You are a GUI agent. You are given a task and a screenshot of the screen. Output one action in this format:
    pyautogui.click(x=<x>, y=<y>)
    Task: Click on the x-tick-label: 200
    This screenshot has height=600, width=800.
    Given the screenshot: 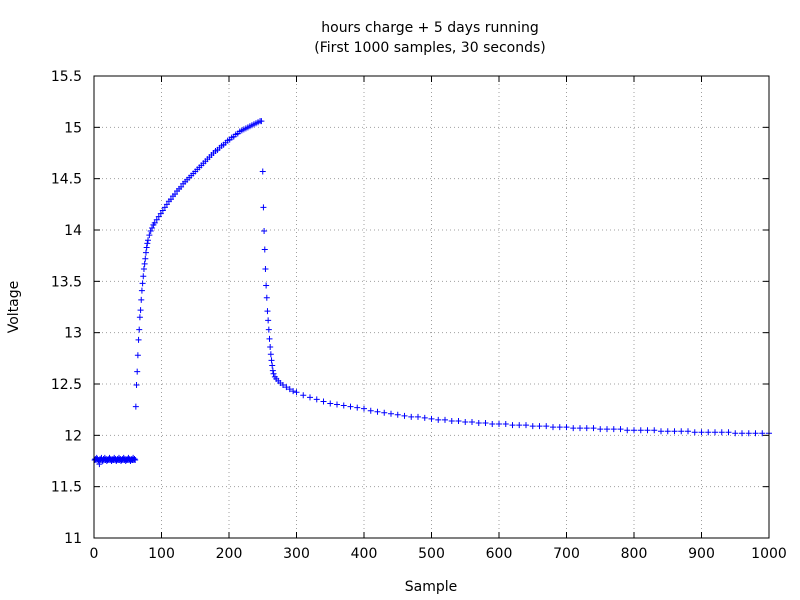 What is the action you would take?
    pyautogui.click(x=229, y=554)
    